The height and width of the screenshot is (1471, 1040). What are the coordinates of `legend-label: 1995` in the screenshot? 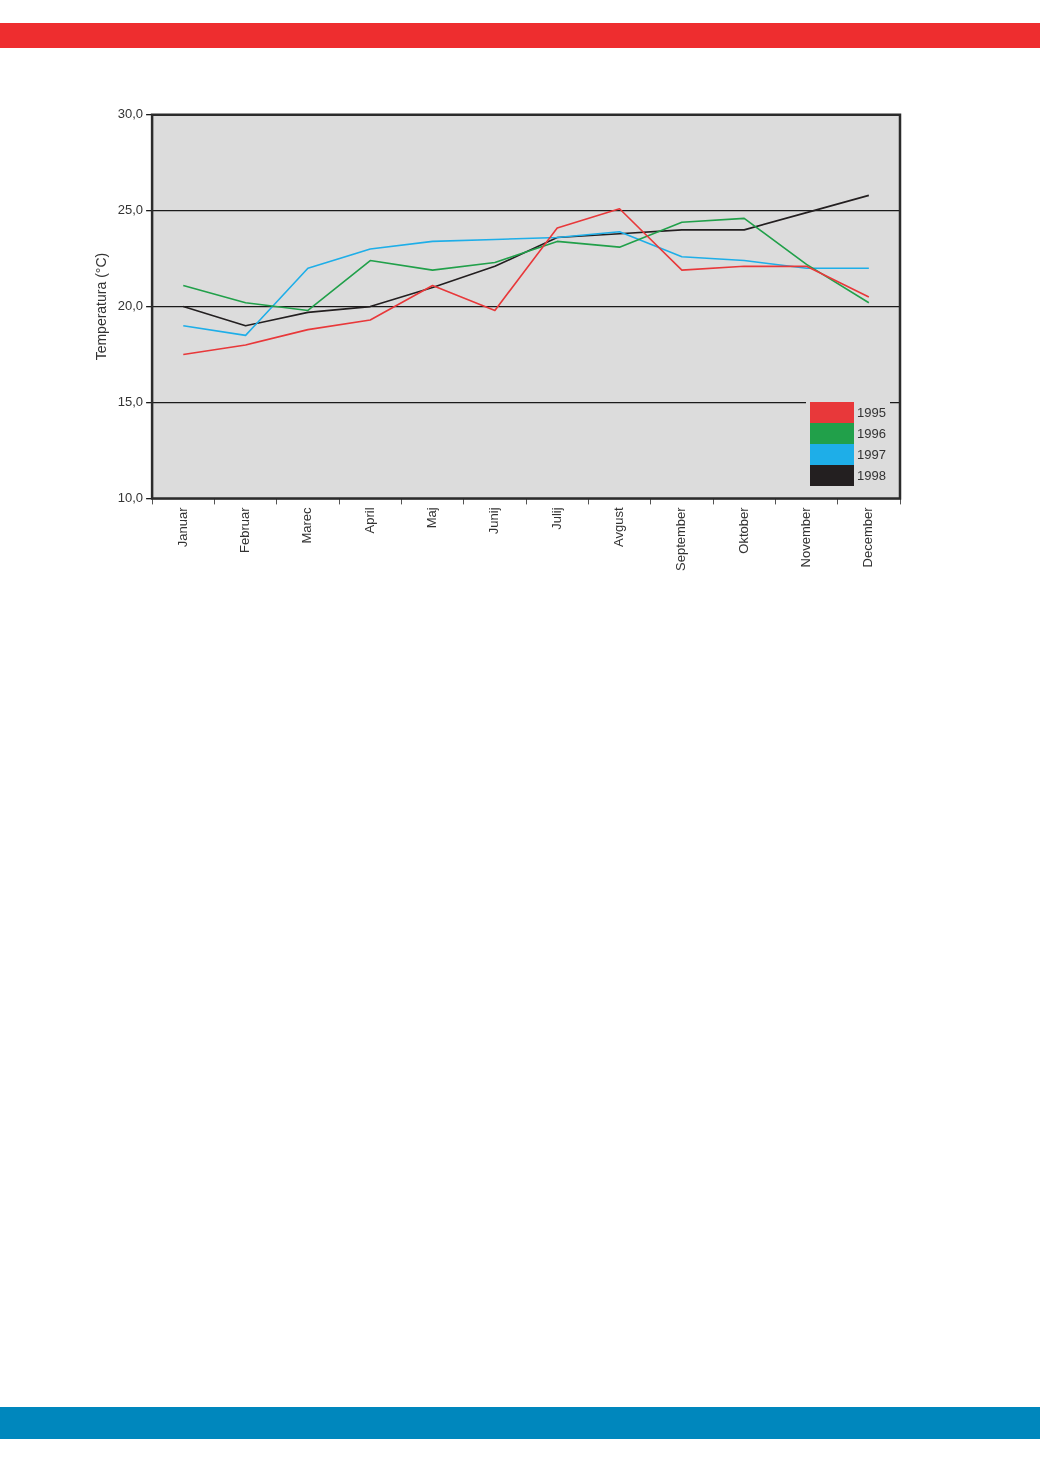 It's located at (871, 413).